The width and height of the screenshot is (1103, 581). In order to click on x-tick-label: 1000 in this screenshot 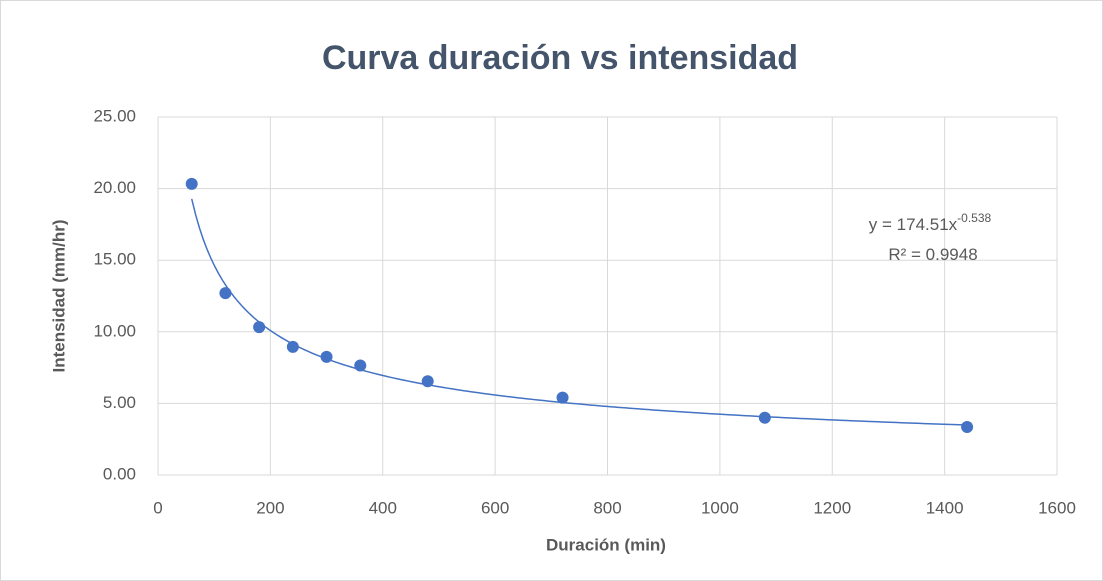, I will do `click(720, 507)`.